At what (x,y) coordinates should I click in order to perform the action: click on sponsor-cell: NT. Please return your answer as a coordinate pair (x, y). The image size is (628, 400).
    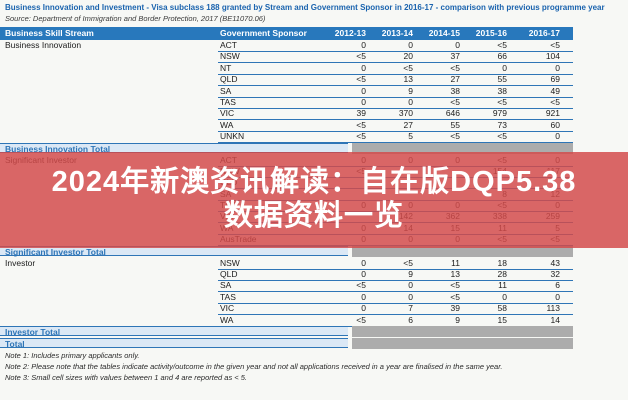
    Looking at the image, I should click on (274, 69).